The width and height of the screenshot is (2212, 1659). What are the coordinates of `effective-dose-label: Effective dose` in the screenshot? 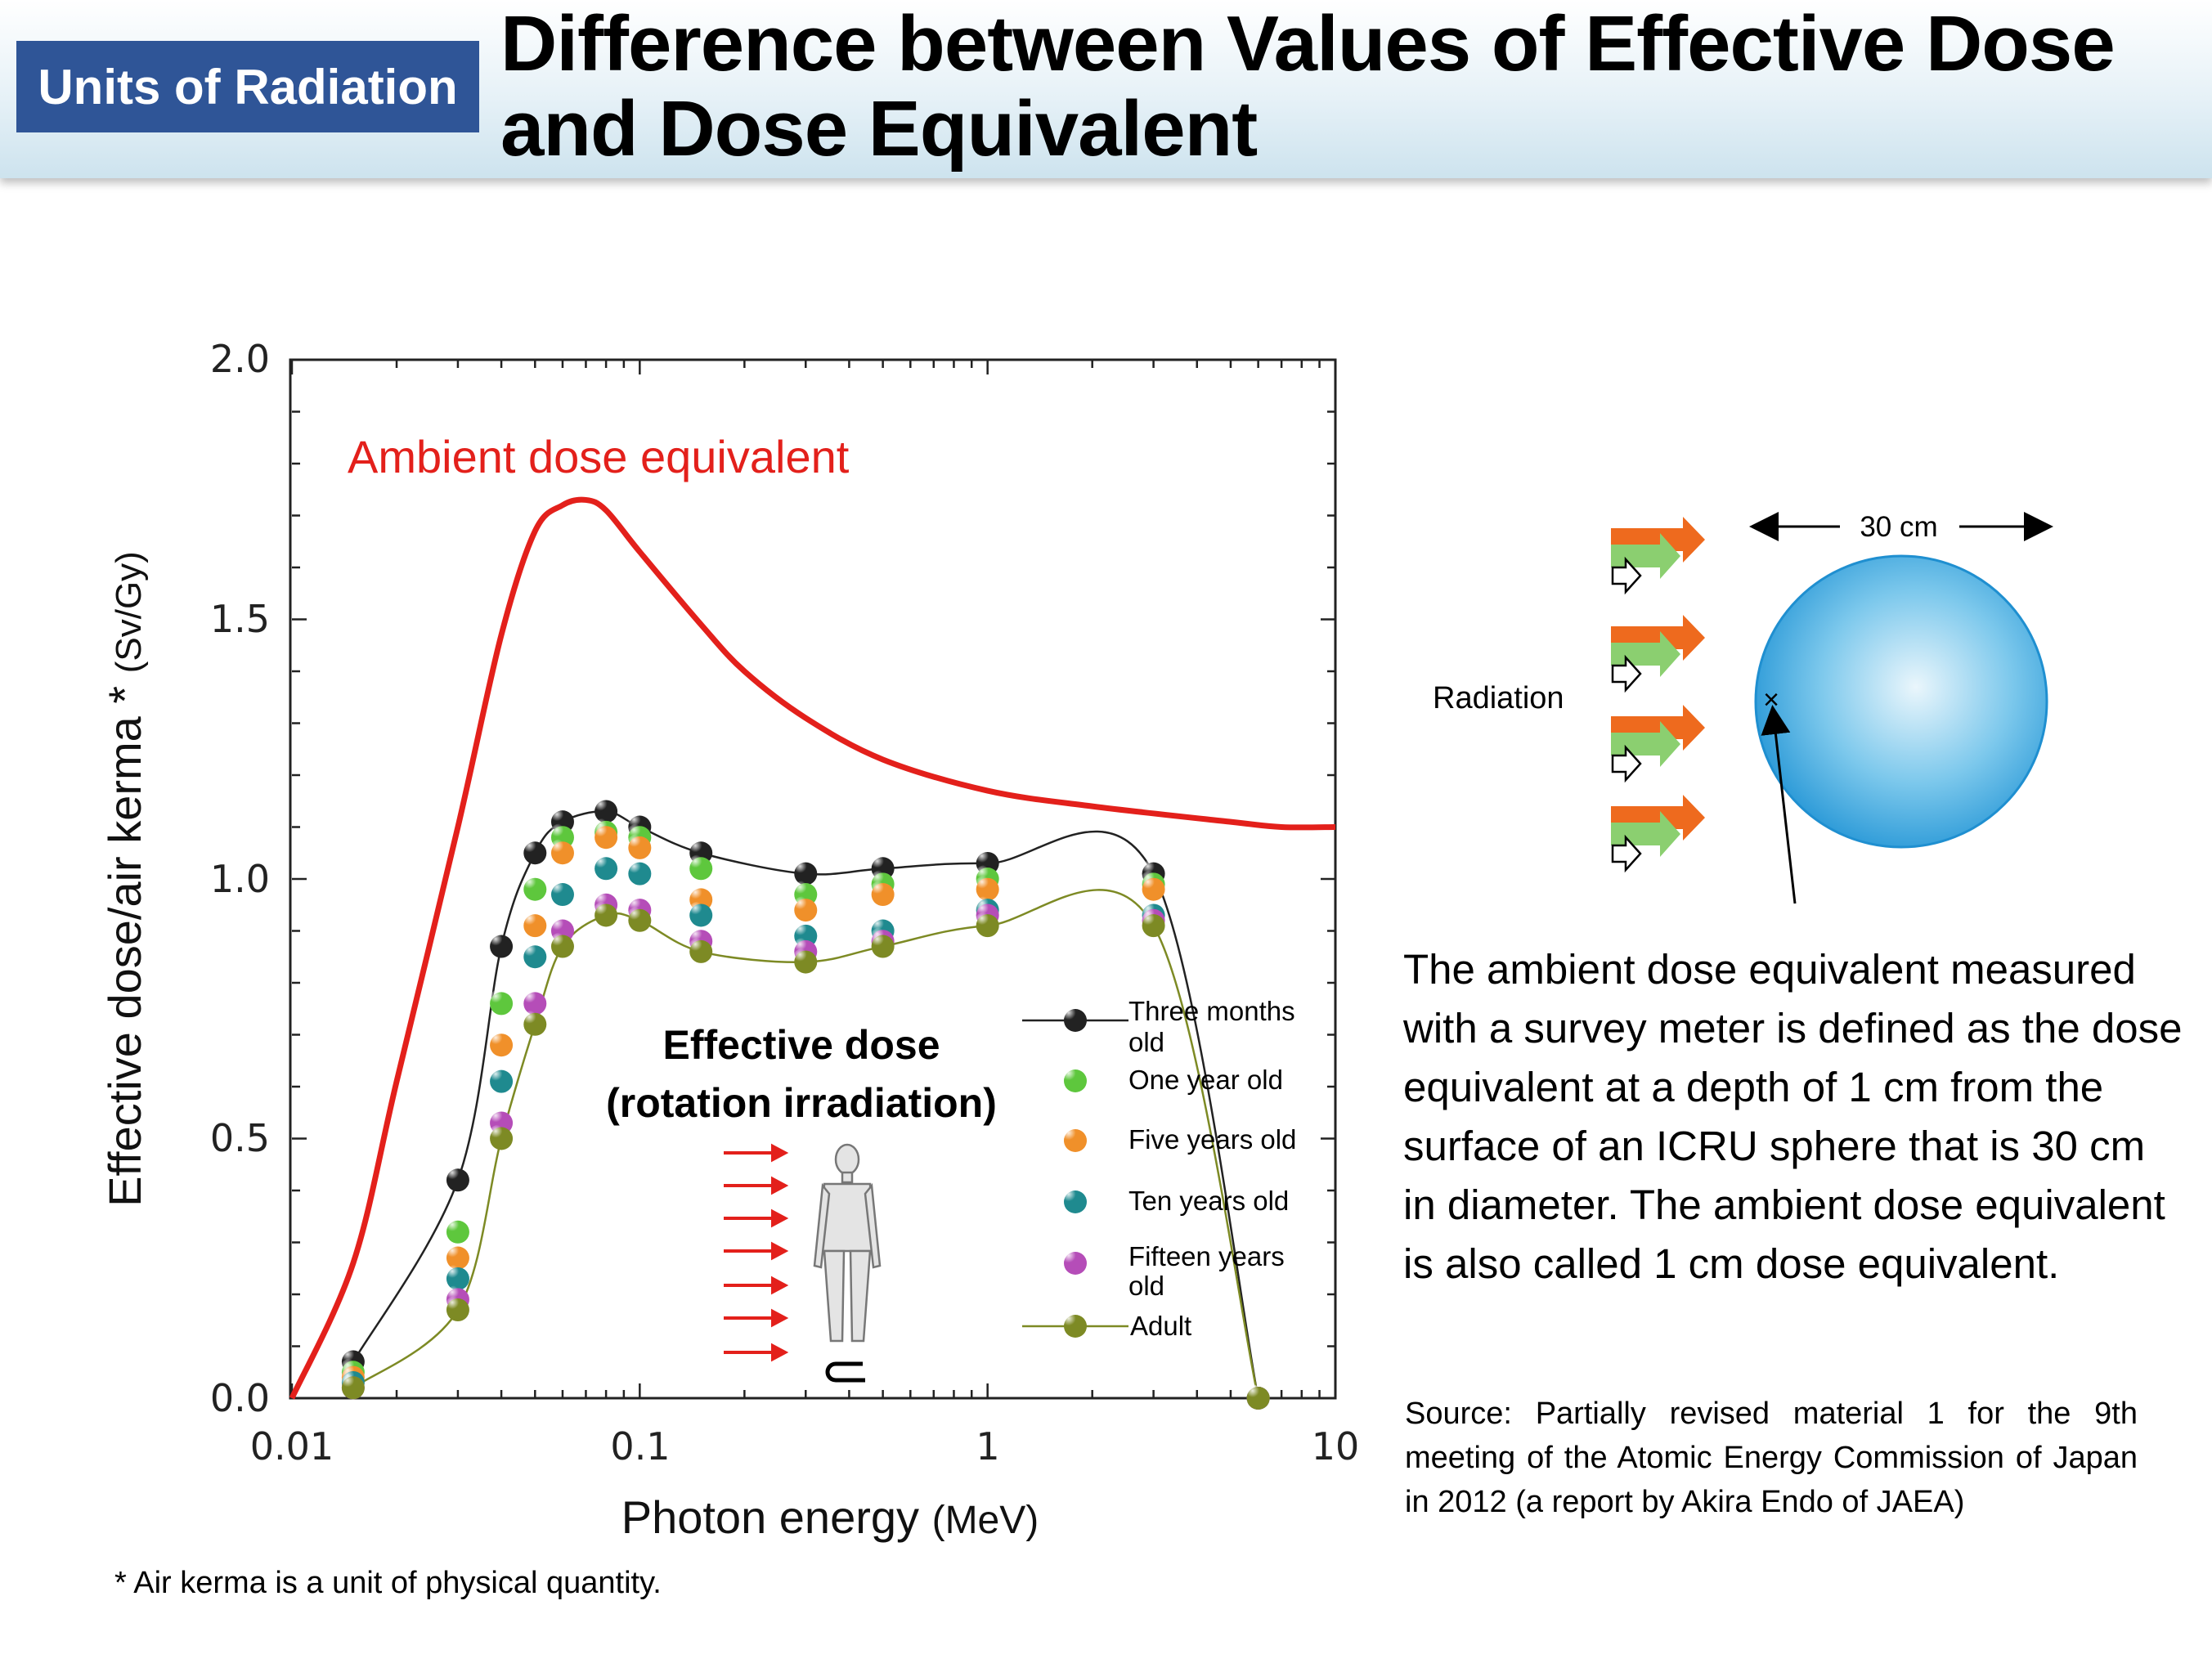 It's located at (801, 1045).